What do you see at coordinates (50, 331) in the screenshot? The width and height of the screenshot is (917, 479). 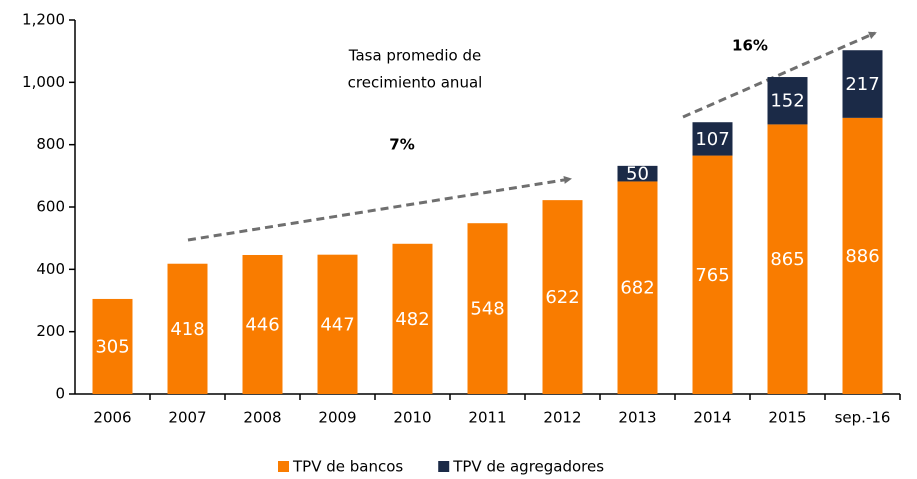 I see `y-tick-label: 200` at bounding box center [50, 331].